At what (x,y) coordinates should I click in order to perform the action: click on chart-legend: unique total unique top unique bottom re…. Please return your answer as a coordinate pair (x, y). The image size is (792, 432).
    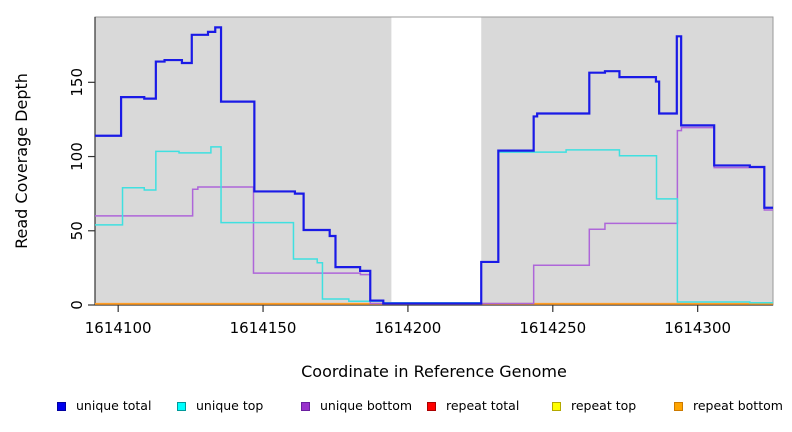
    Looking at the image, I should click on (396, 409).